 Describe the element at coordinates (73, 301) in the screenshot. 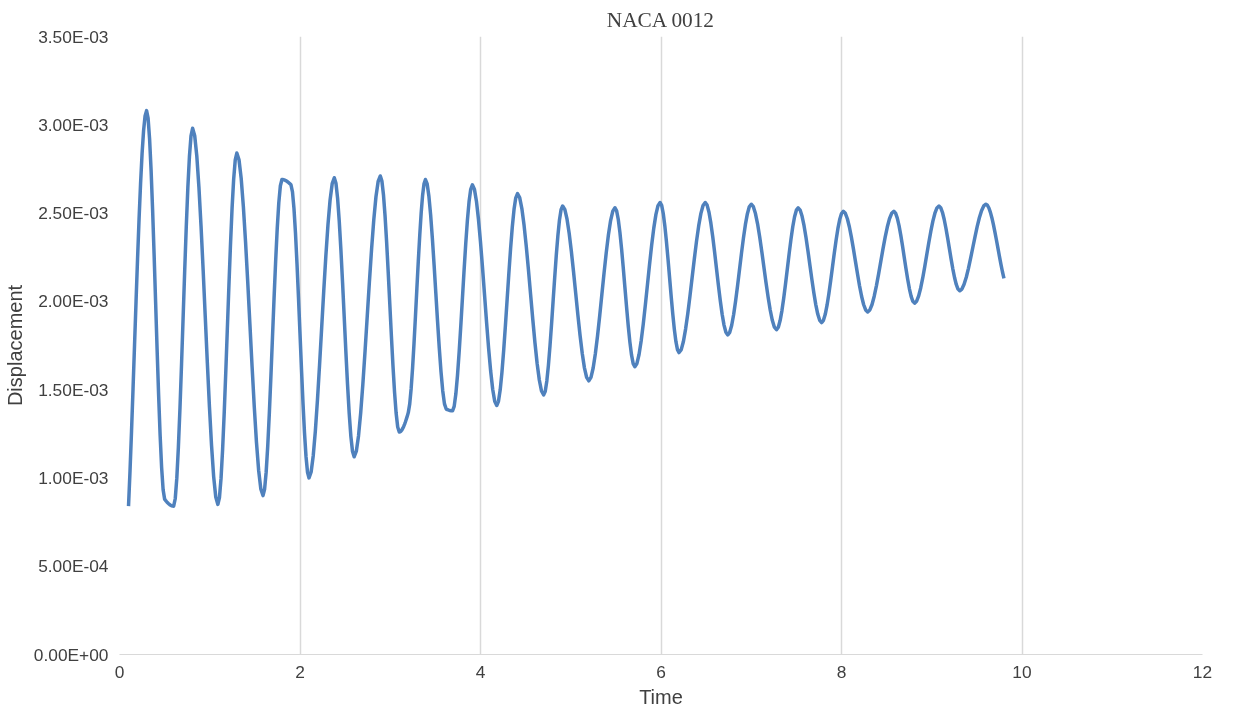

I see `y-tick-label: 2.00E-03` at that location.